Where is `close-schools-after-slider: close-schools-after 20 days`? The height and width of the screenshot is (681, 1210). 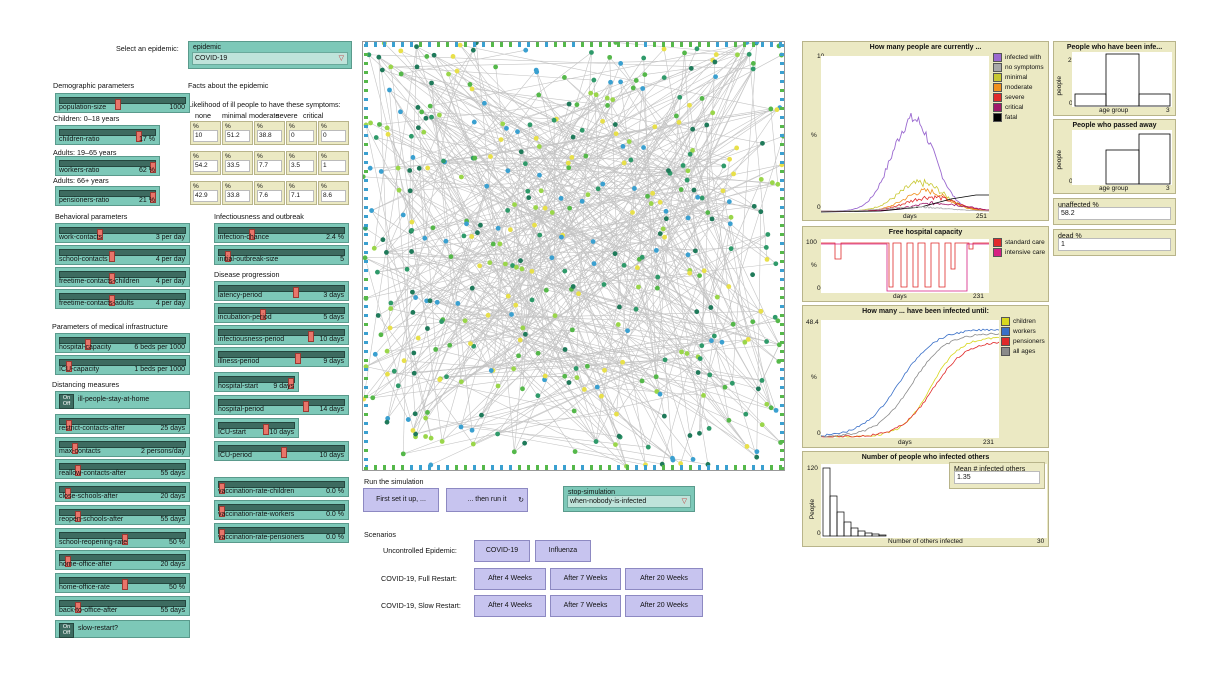 close-schools-after-slider: close-schools-after 20 days is located at coordinates (122, 492).